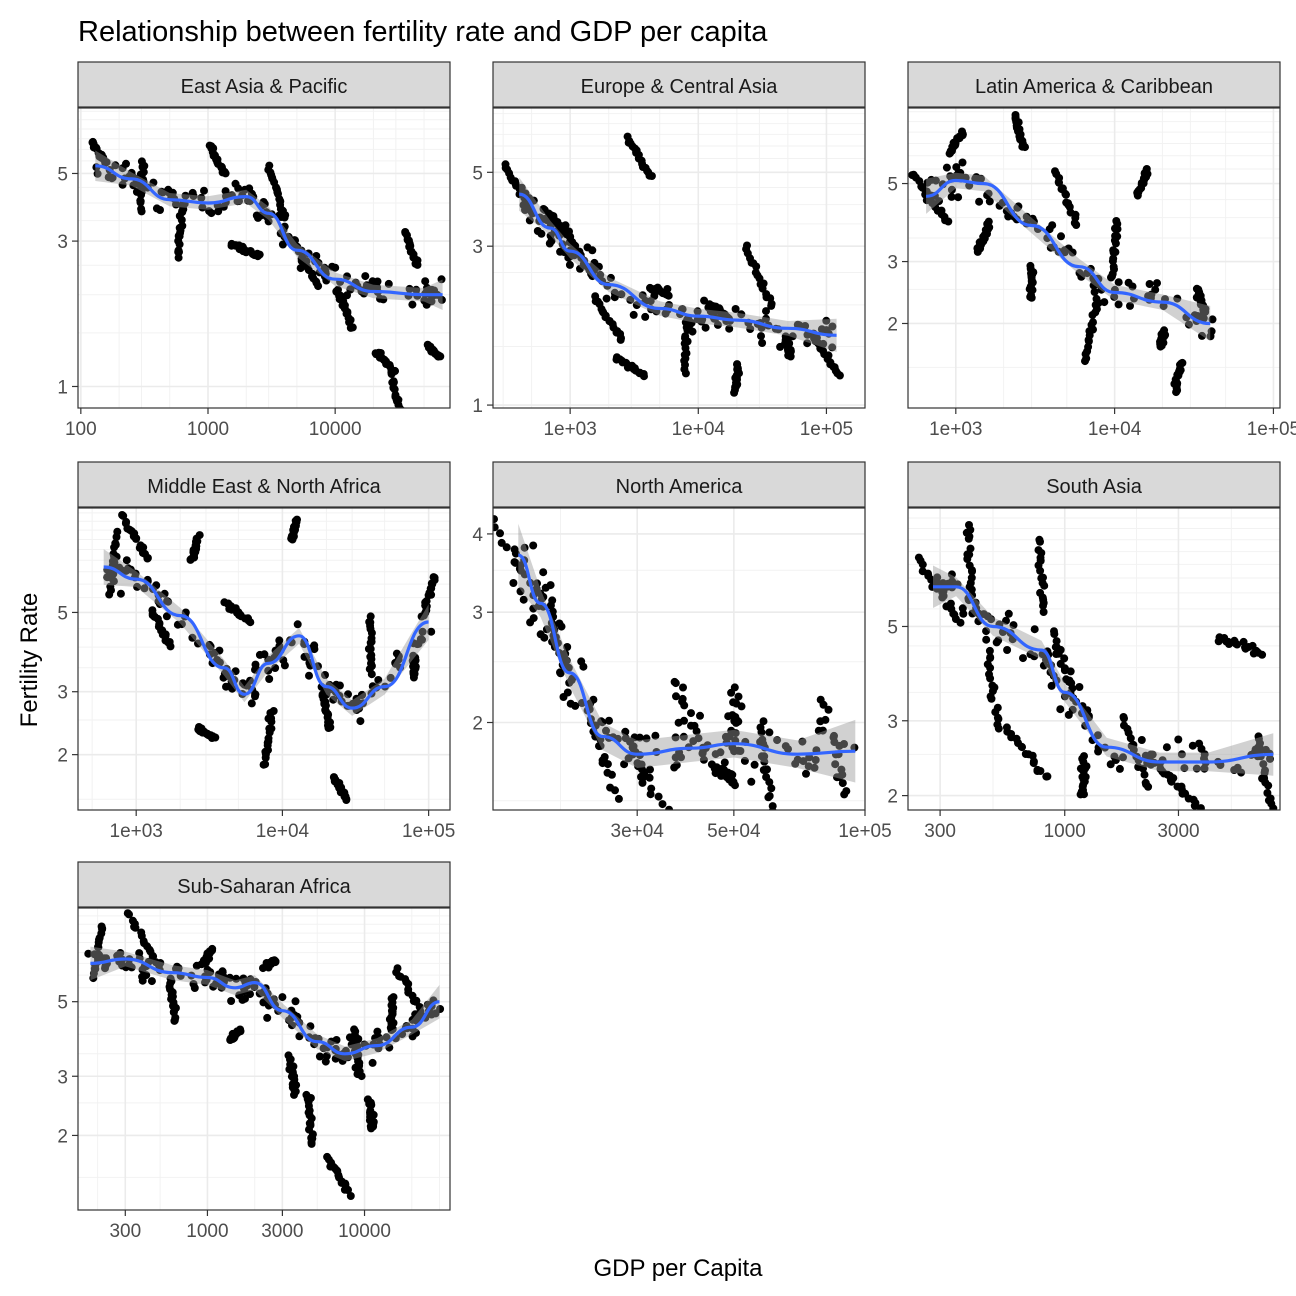 The height and width of the screenshot is (1296, 1296). I want to click on y-tick-label: 4, so click(477, 535).